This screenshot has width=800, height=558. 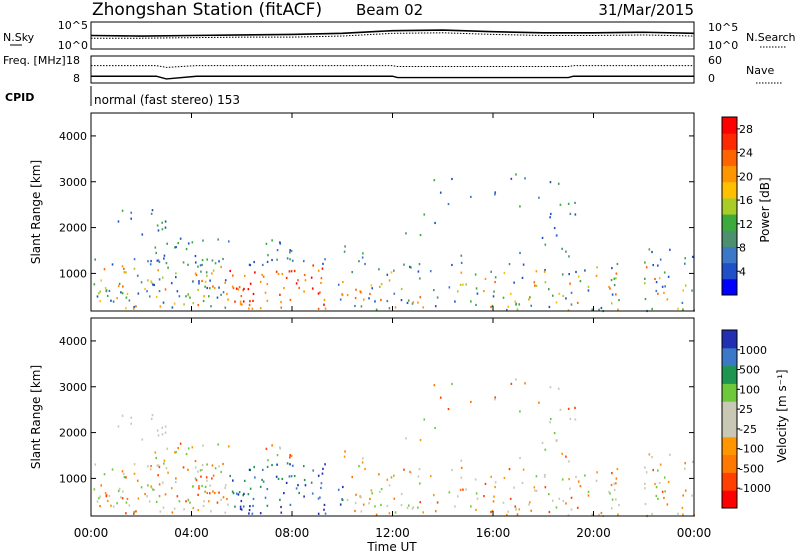 What do you see at coordinates (73, 228) in the screenshot?
I see `range-tick-label: 2000` at bounding box center [73, 228].